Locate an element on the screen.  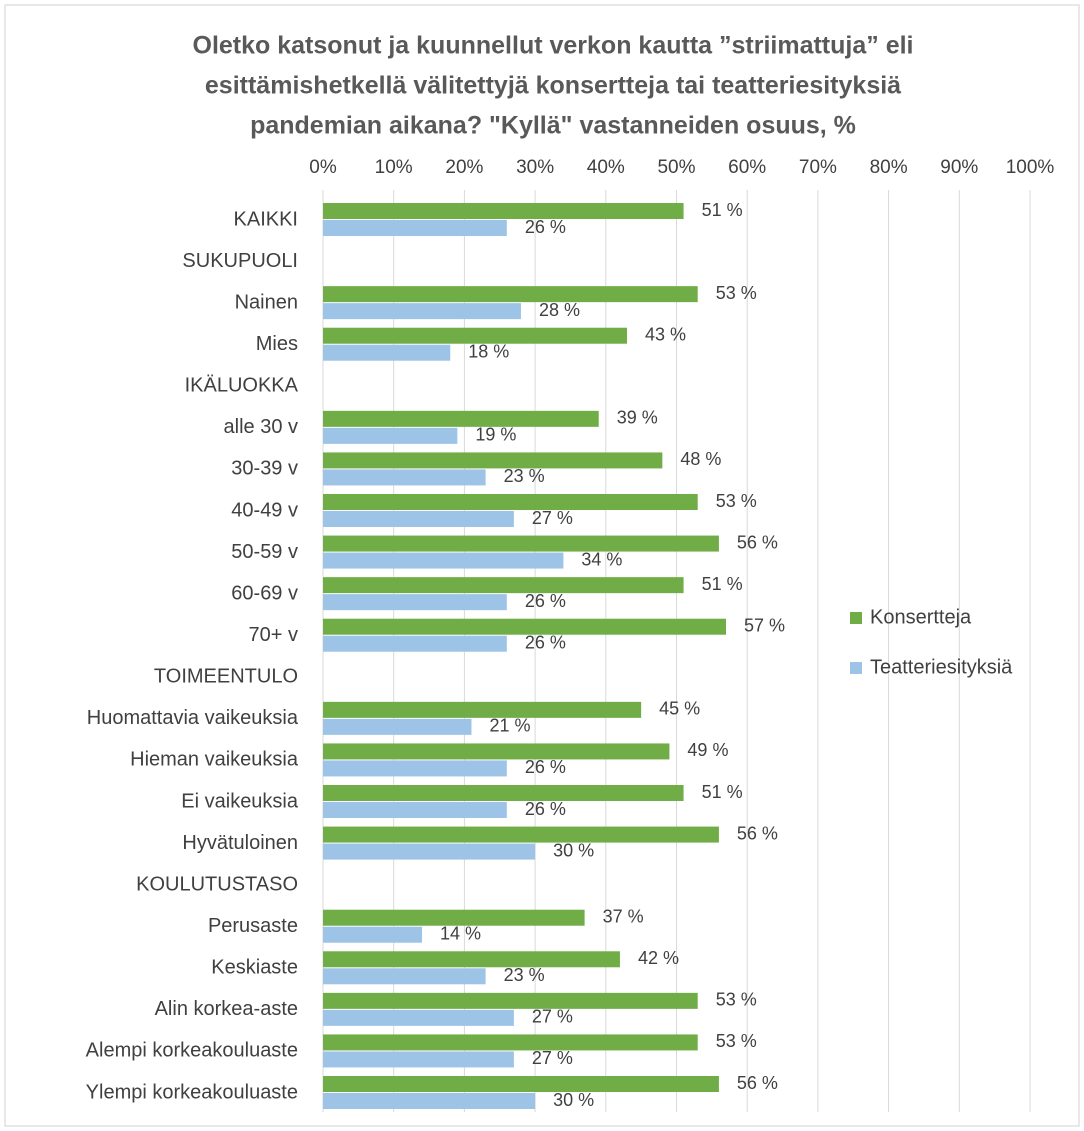
y-tick-label: KAIKKI is located at coordinates (266, 219).